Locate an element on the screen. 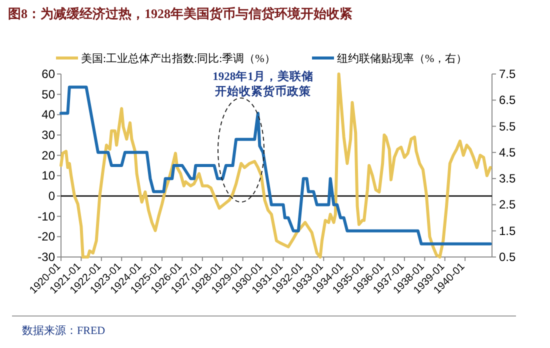 The height and width of the screenshot is (348, 550). y2-tick-label: 0.5 is located at coordinates (507, 257).